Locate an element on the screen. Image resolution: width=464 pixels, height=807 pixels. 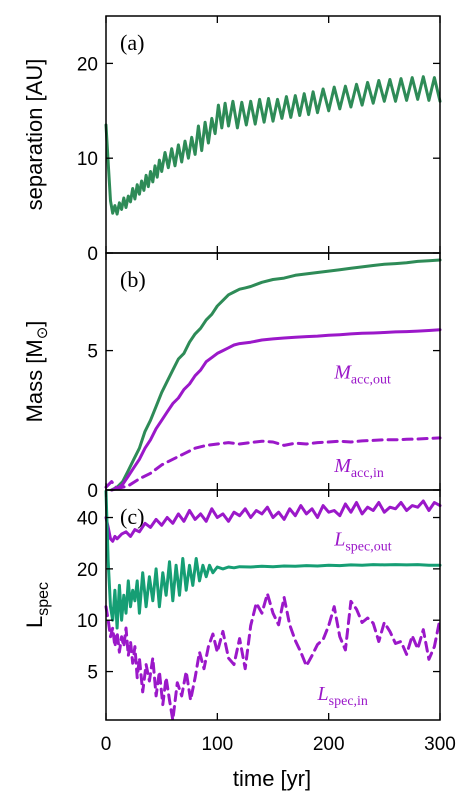
series-annotation: Lspec,in is located at coordinates (342, 696).